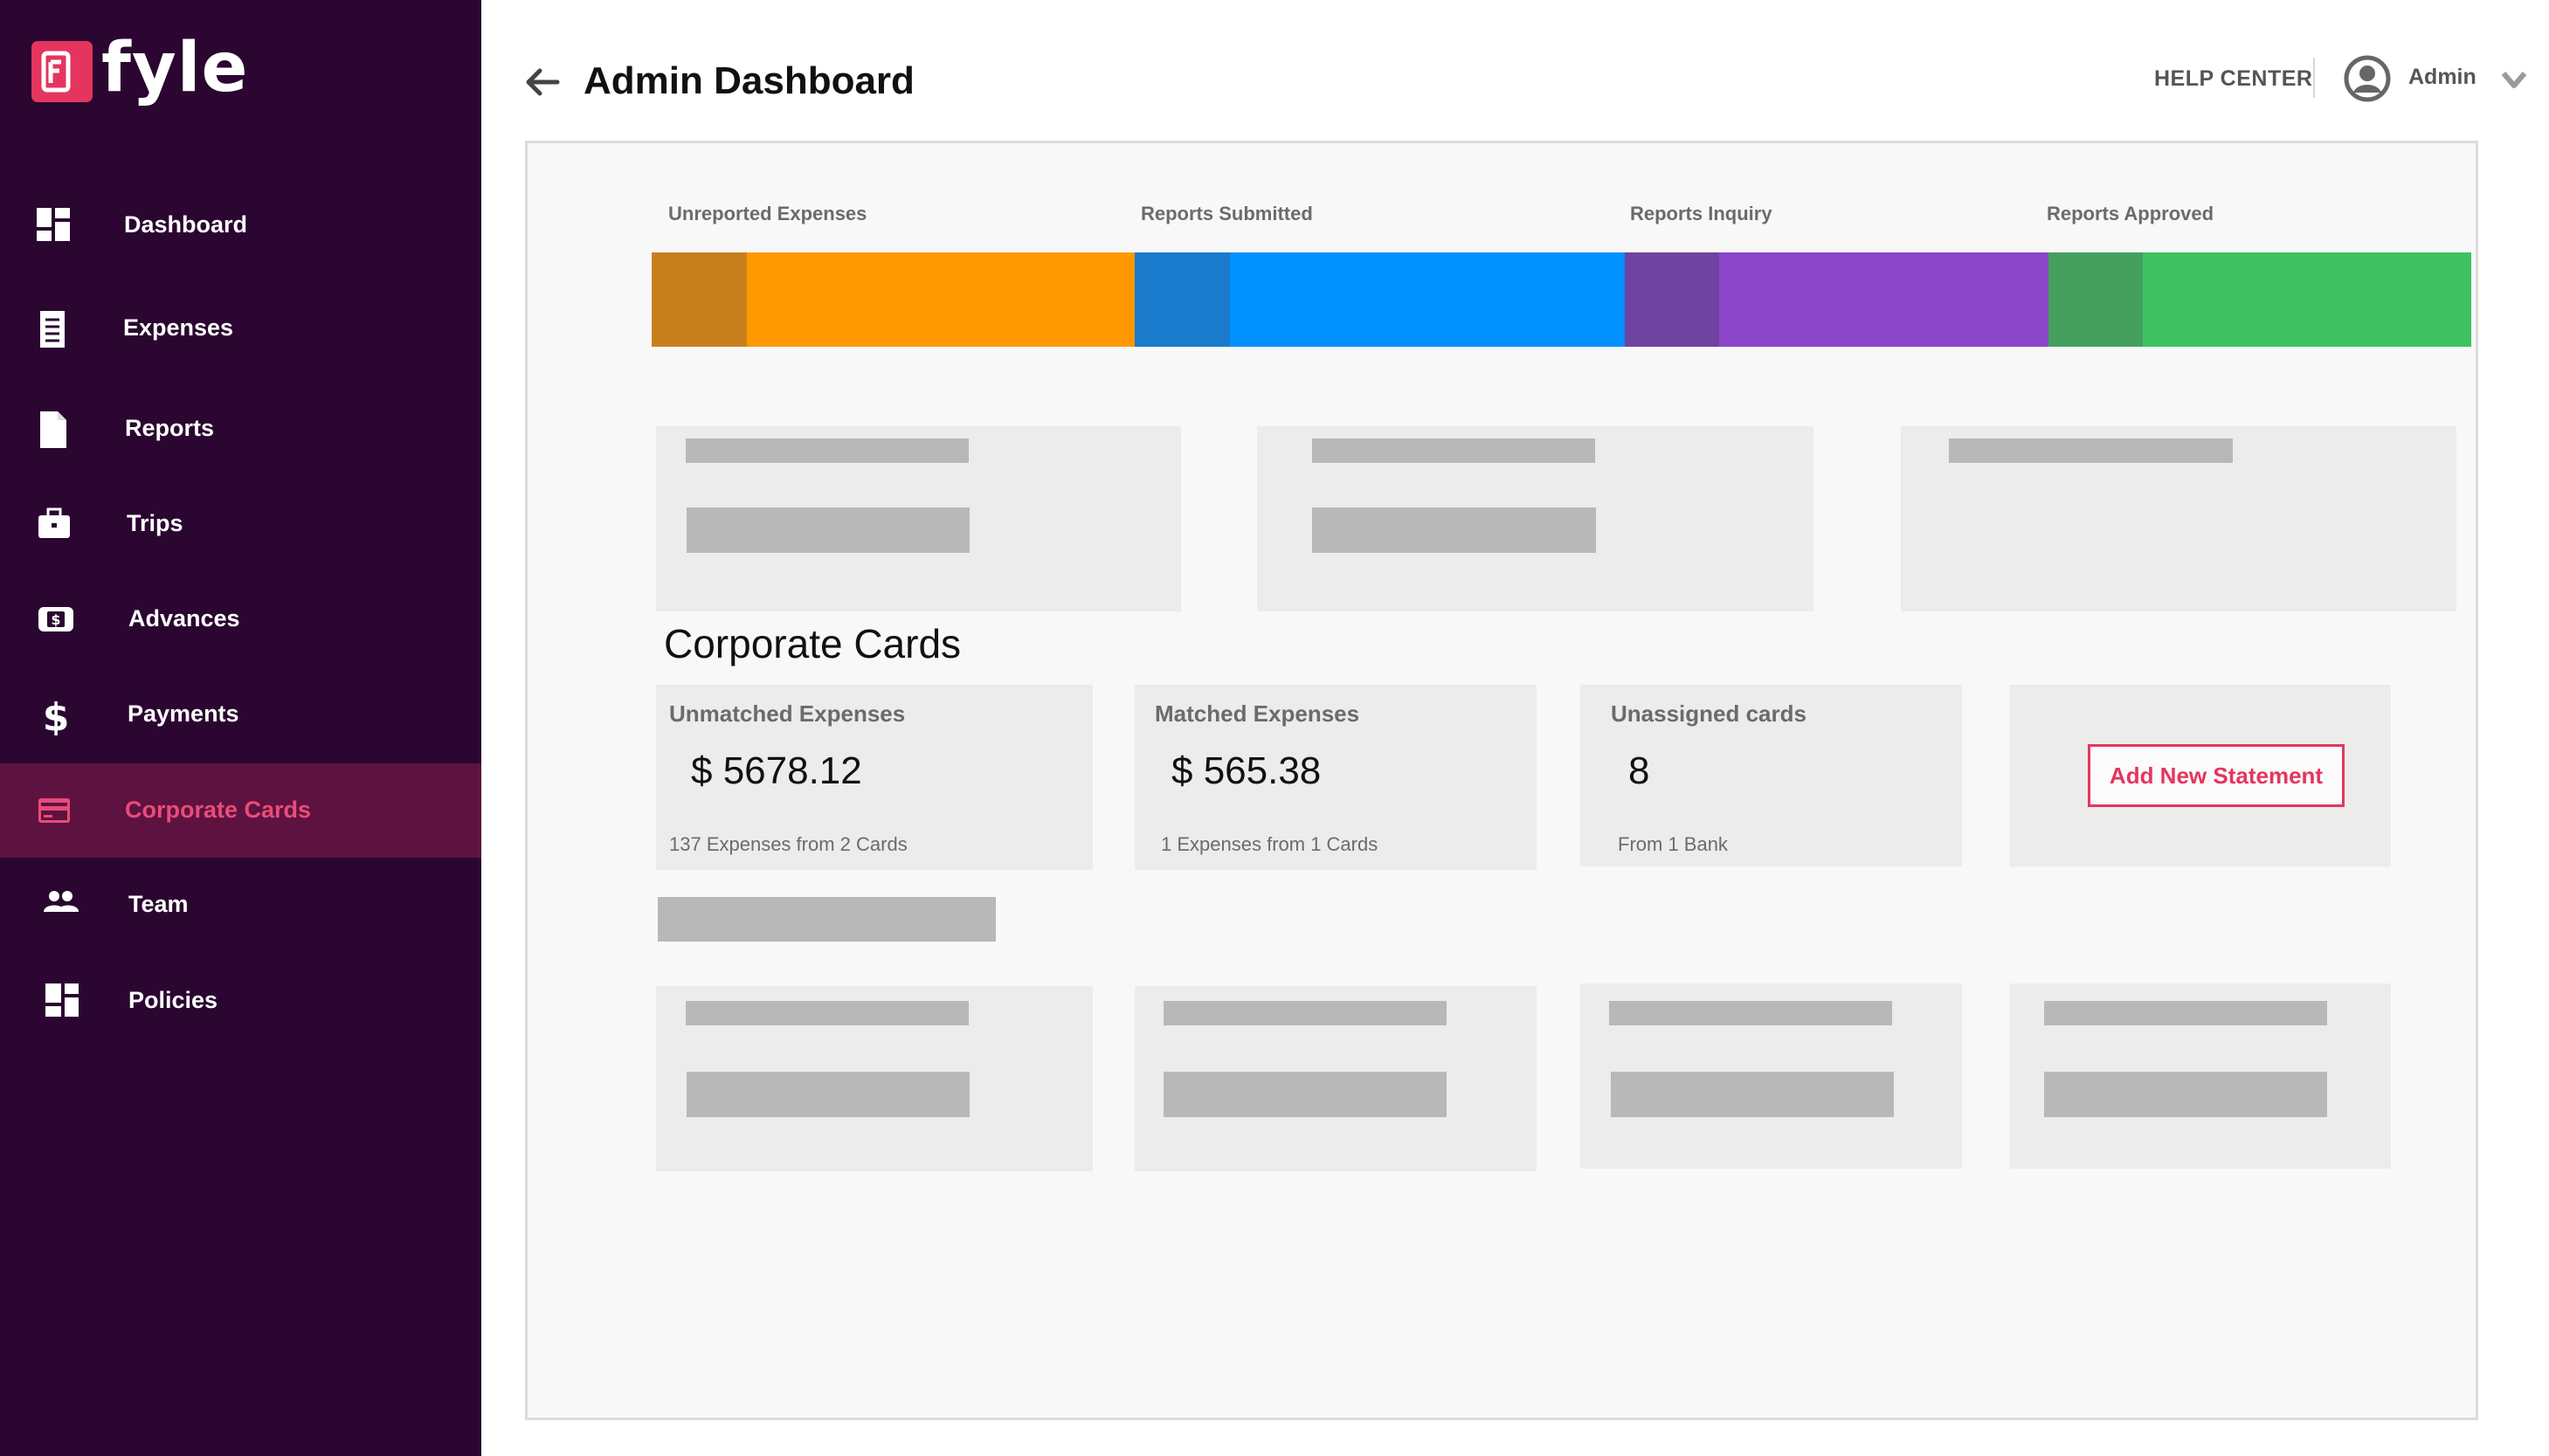 The height and width of the screenshot is (1456, 2549). I want to click on chevron-down-icon, so click(2514, 80).